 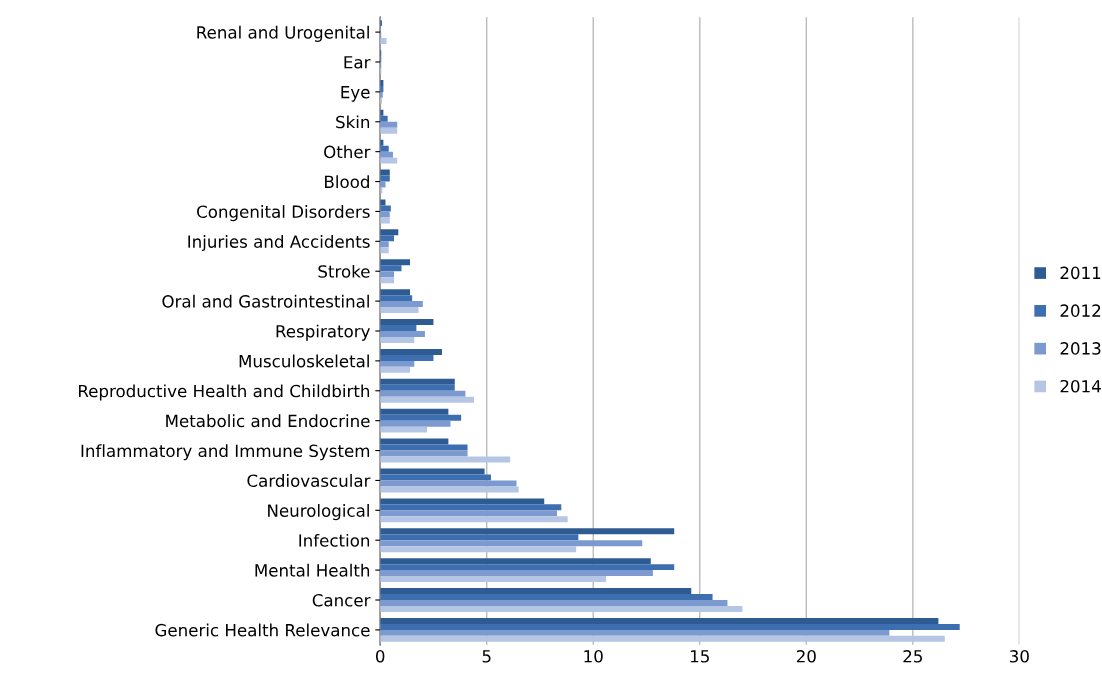 What do you see at coordinates (312, 570) in the screenshot?
I see `y-tick-label: Mental Health` at bounding box center [312, 570].